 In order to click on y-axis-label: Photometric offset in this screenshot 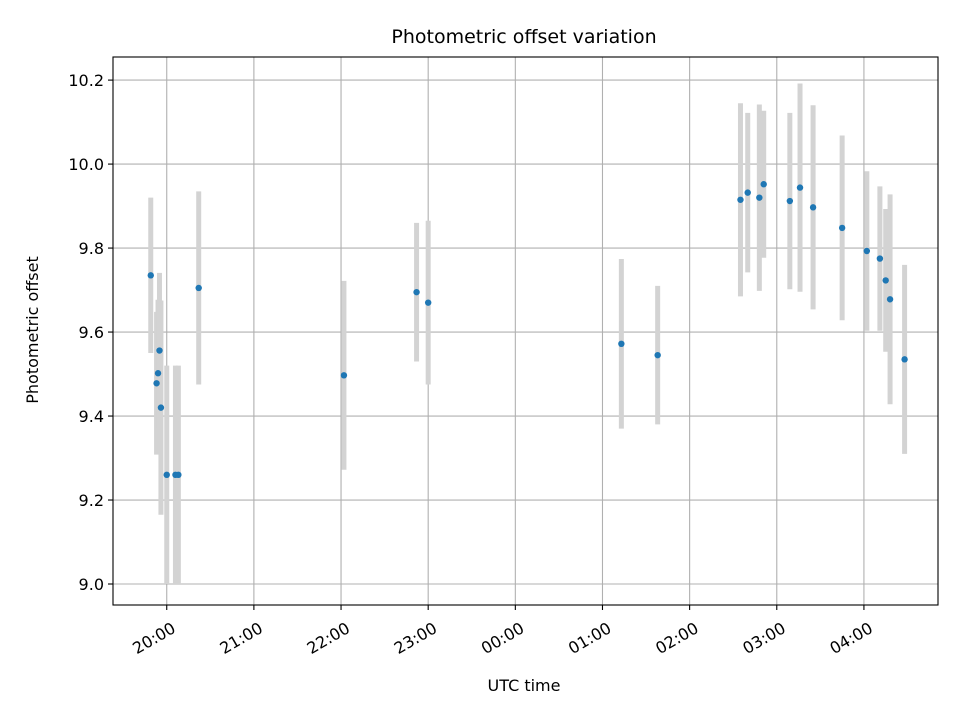, I will do `click(32, 330)`.